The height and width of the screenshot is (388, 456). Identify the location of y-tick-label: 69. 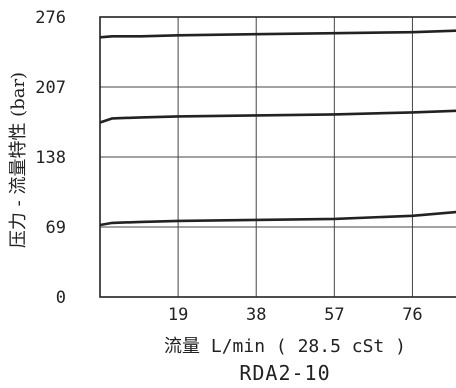
(56, 228).